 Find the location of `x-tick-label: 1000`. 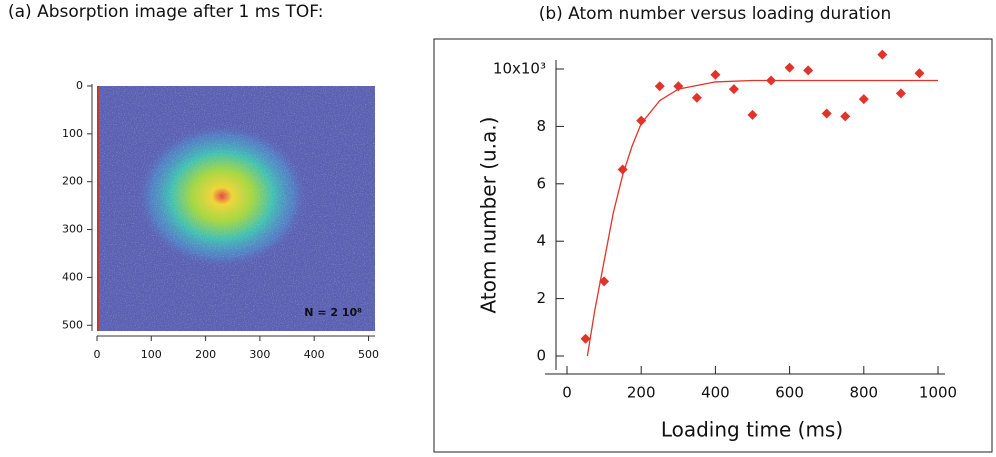

x-tick-label: 1000 is located at coordinates (938, 393).